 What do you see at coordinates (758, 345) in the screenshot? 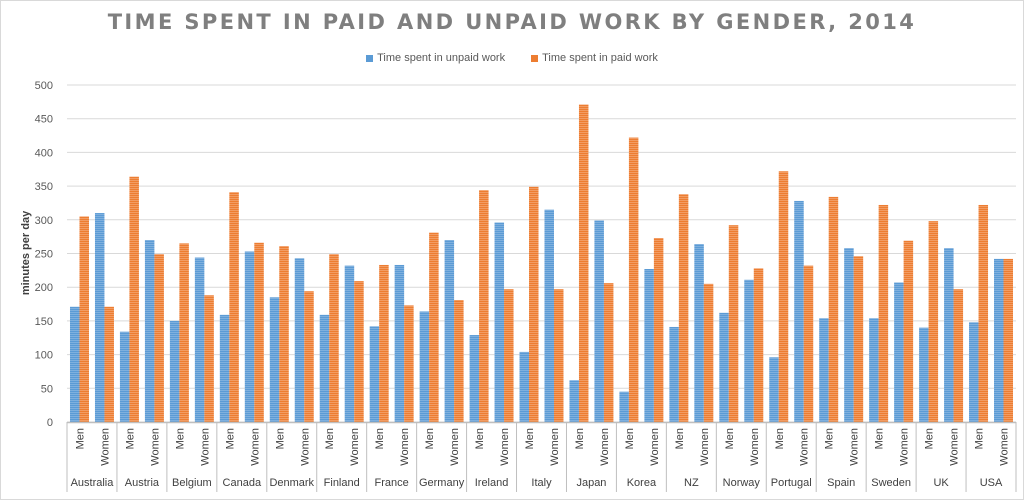
I see `bar-paid-norway-women` at bounding box center [758, 345].